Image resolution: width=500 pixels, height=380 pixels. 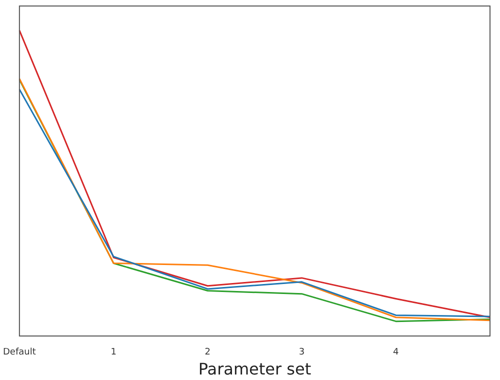 What do you see at coordinates (207, 353) in the screenshot?
I see `x-tick-label: 2` at bounding box center [207, 353].